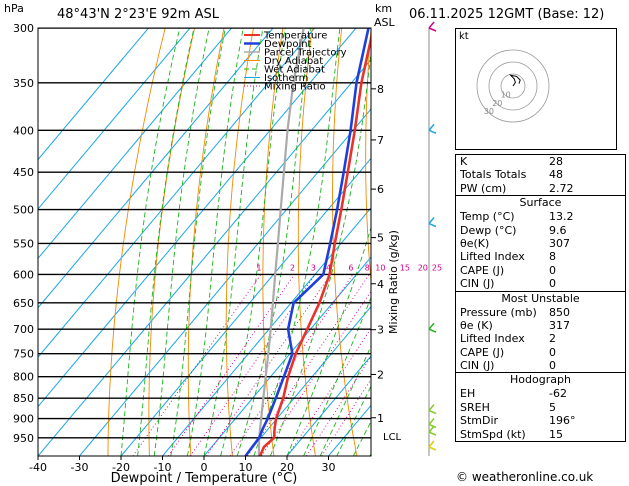 Image resolution: width=629 pixels, height=486 pixels. I want to click on mixing-ratio-label: 25, so click(437, 267).